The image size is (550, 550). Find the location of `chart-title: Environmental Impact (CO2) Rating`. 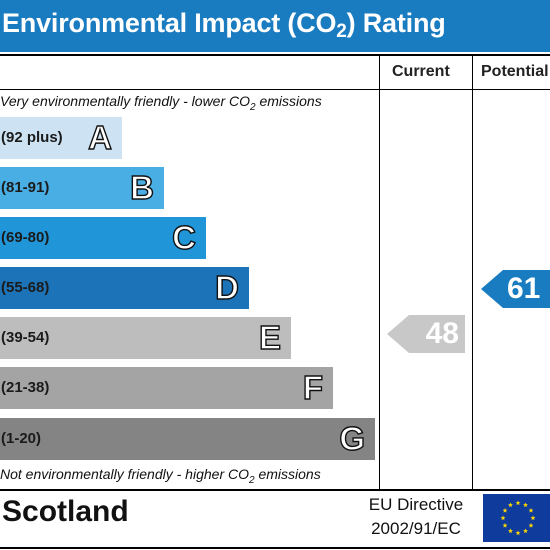

chart-title: Environmental Impact (CO2) Rating is located at coordinates (224, 25).